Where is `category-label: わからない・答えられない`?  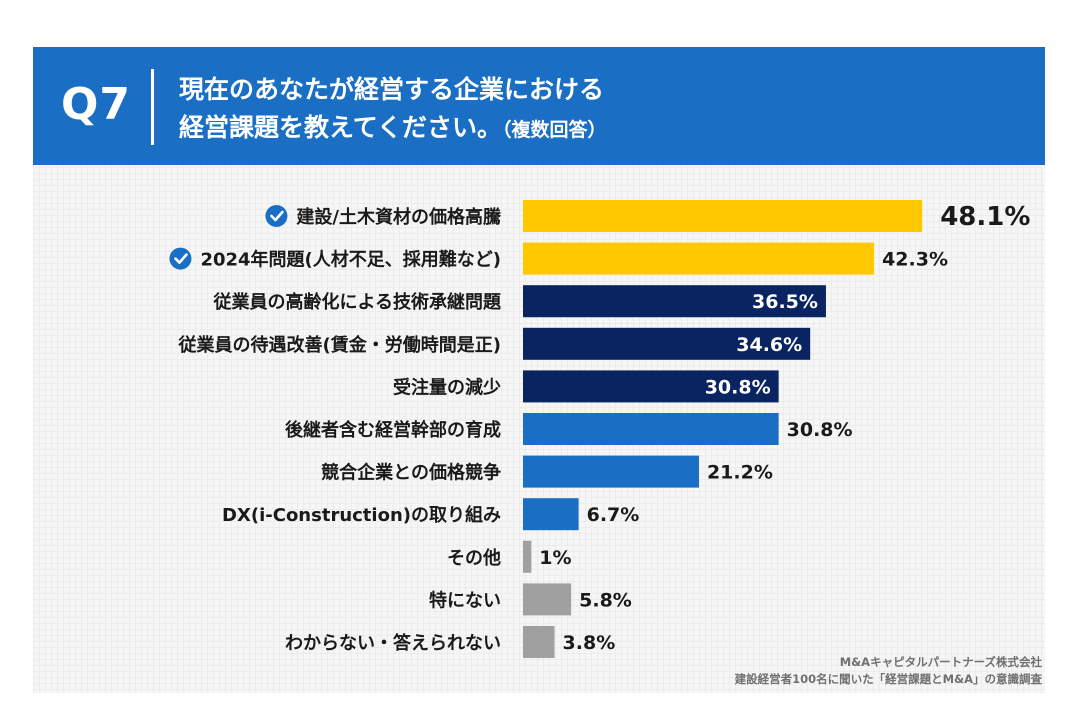
category-label: わからない・答えられない is located at coordinates (393, 643).